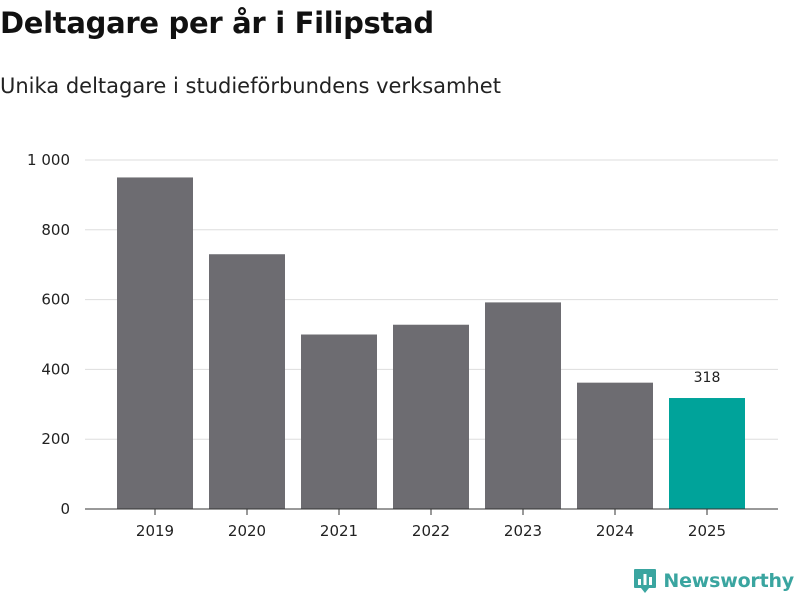 The image size is (800, 600). Describe the element at coordinates (523, 531) in the screenshot. I see `x-tick-label: 2023` at that location.